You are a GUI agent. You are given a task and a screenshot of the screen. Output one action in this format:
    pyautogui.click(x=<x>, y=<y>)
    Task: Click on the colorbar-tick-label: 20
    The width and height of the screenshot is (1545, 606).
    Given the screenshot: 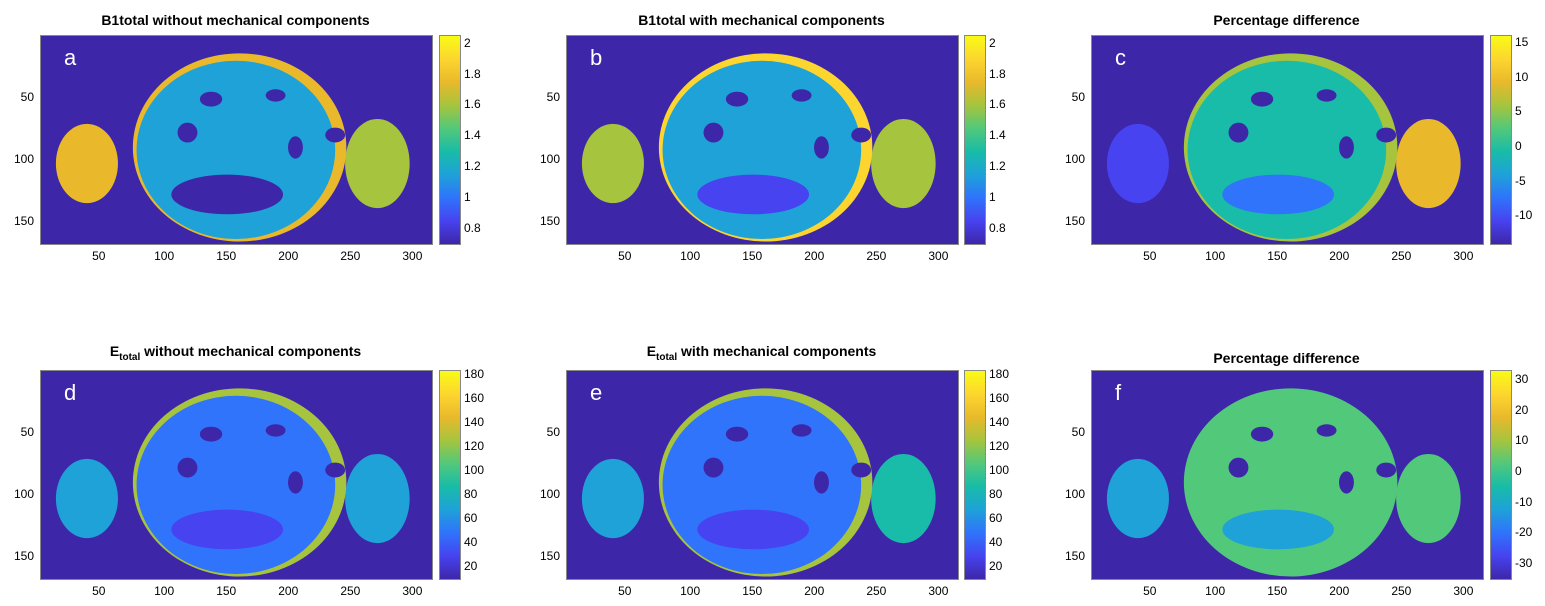 What is the action you would take?
    pyautogui.click(x=471, y=565)
    